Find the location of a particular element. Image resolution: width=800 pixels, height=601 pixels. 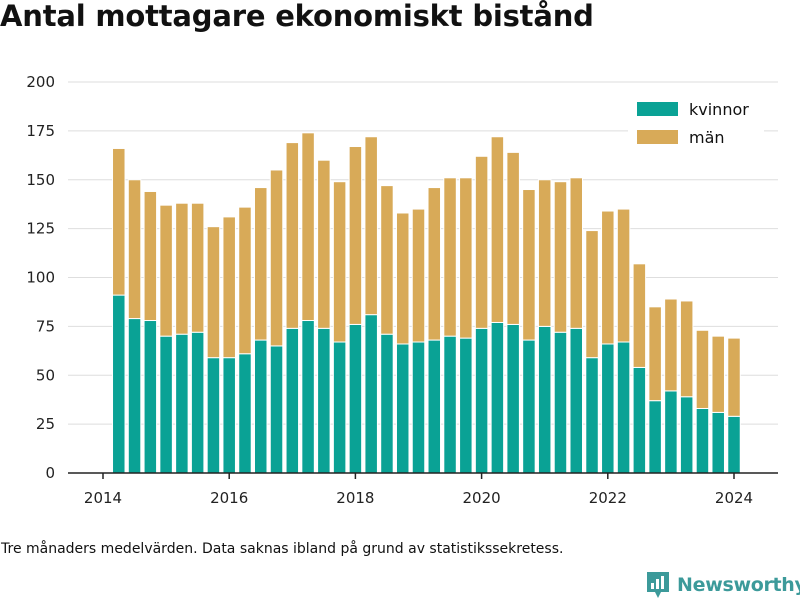

bar-man-2016Q4 is located at coordinates (276, 258).